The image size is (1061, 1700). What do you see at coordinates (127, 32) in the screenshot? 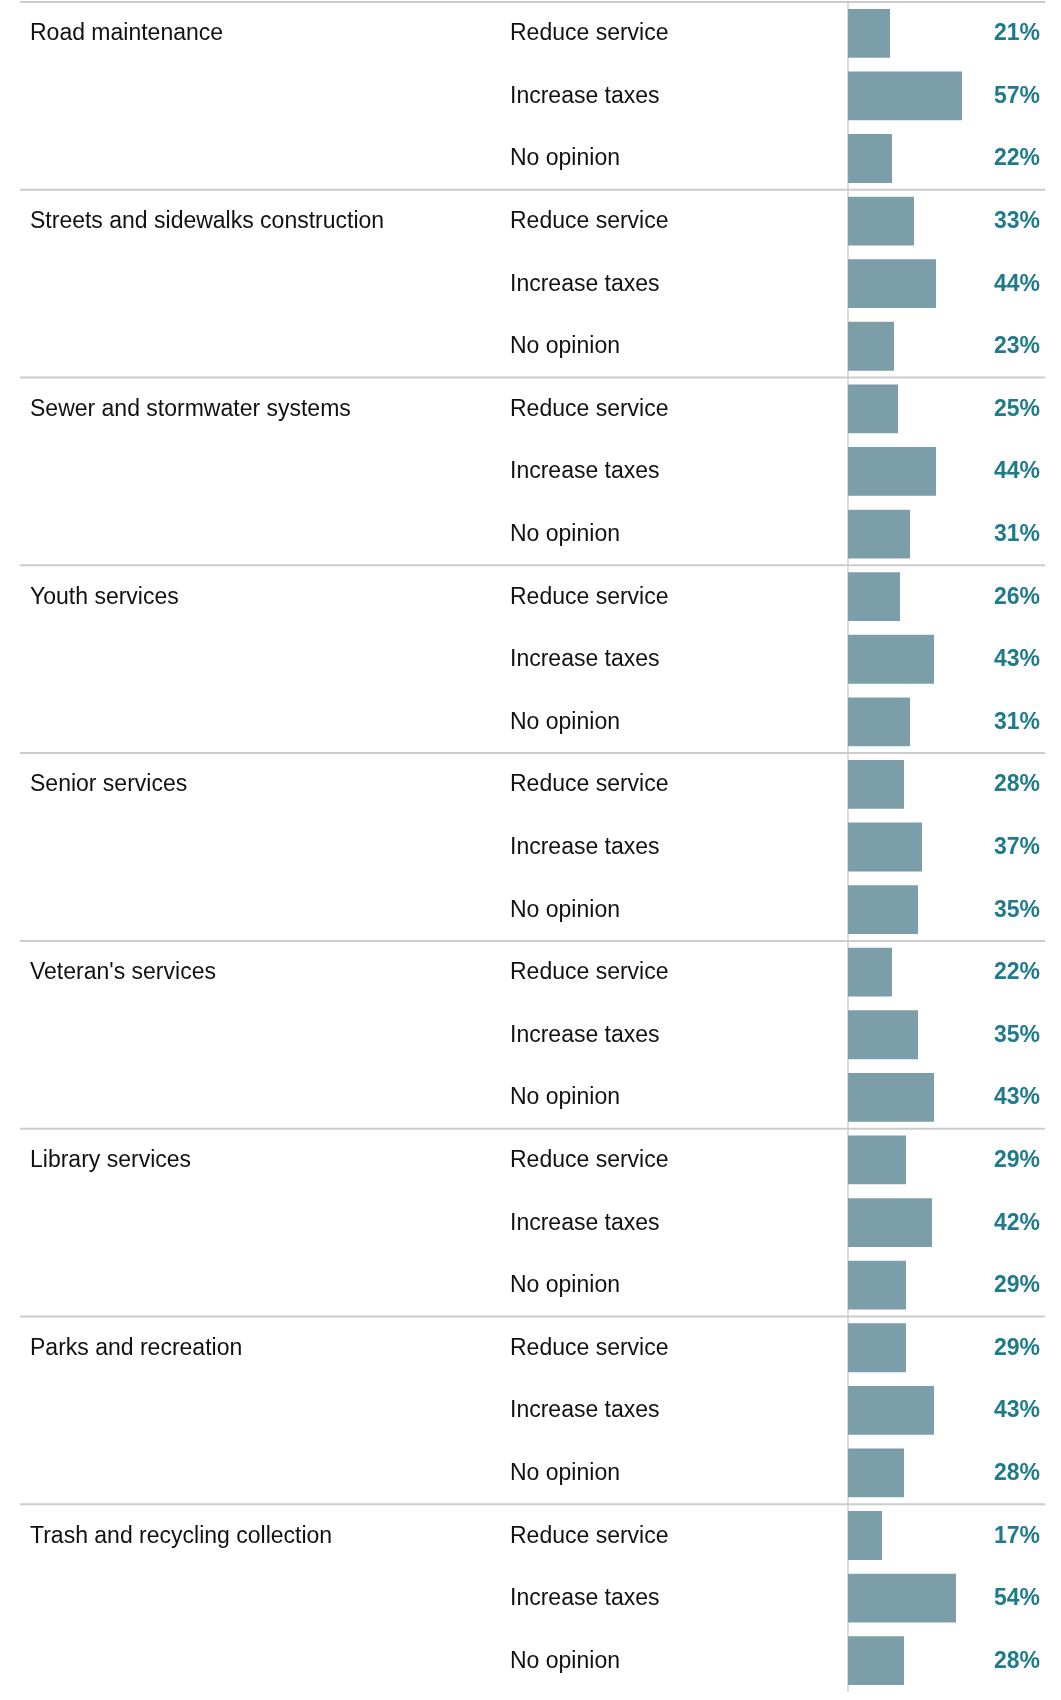
I see `text: Road maintenance` at bounding box center [127, 32].